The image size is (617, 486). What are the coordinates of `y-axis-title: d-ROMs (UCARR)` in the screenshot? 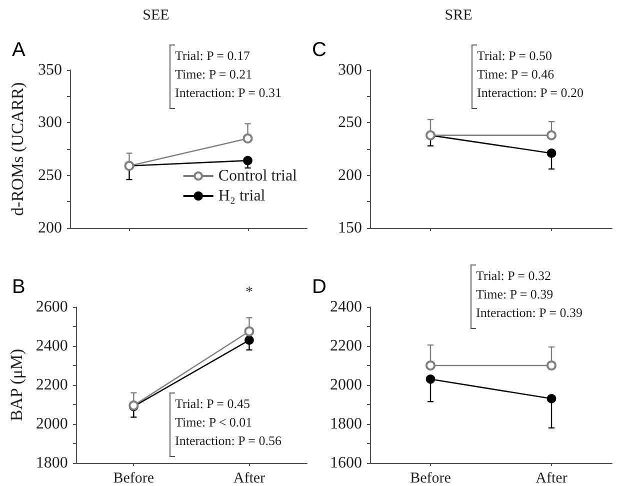 It's located at (17, 149).